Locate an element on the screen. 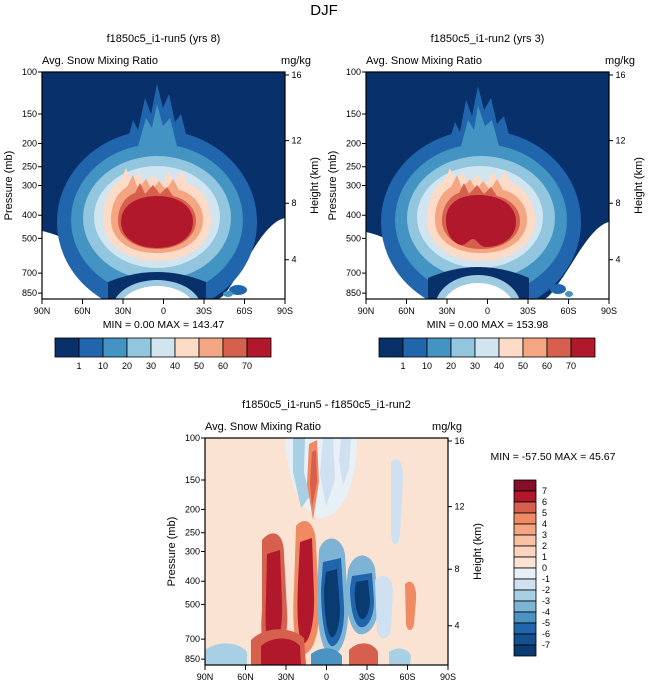 This screenshot has width=648, height=694. colorbar-tick-label: -3 is located at coordinates (546, 601).